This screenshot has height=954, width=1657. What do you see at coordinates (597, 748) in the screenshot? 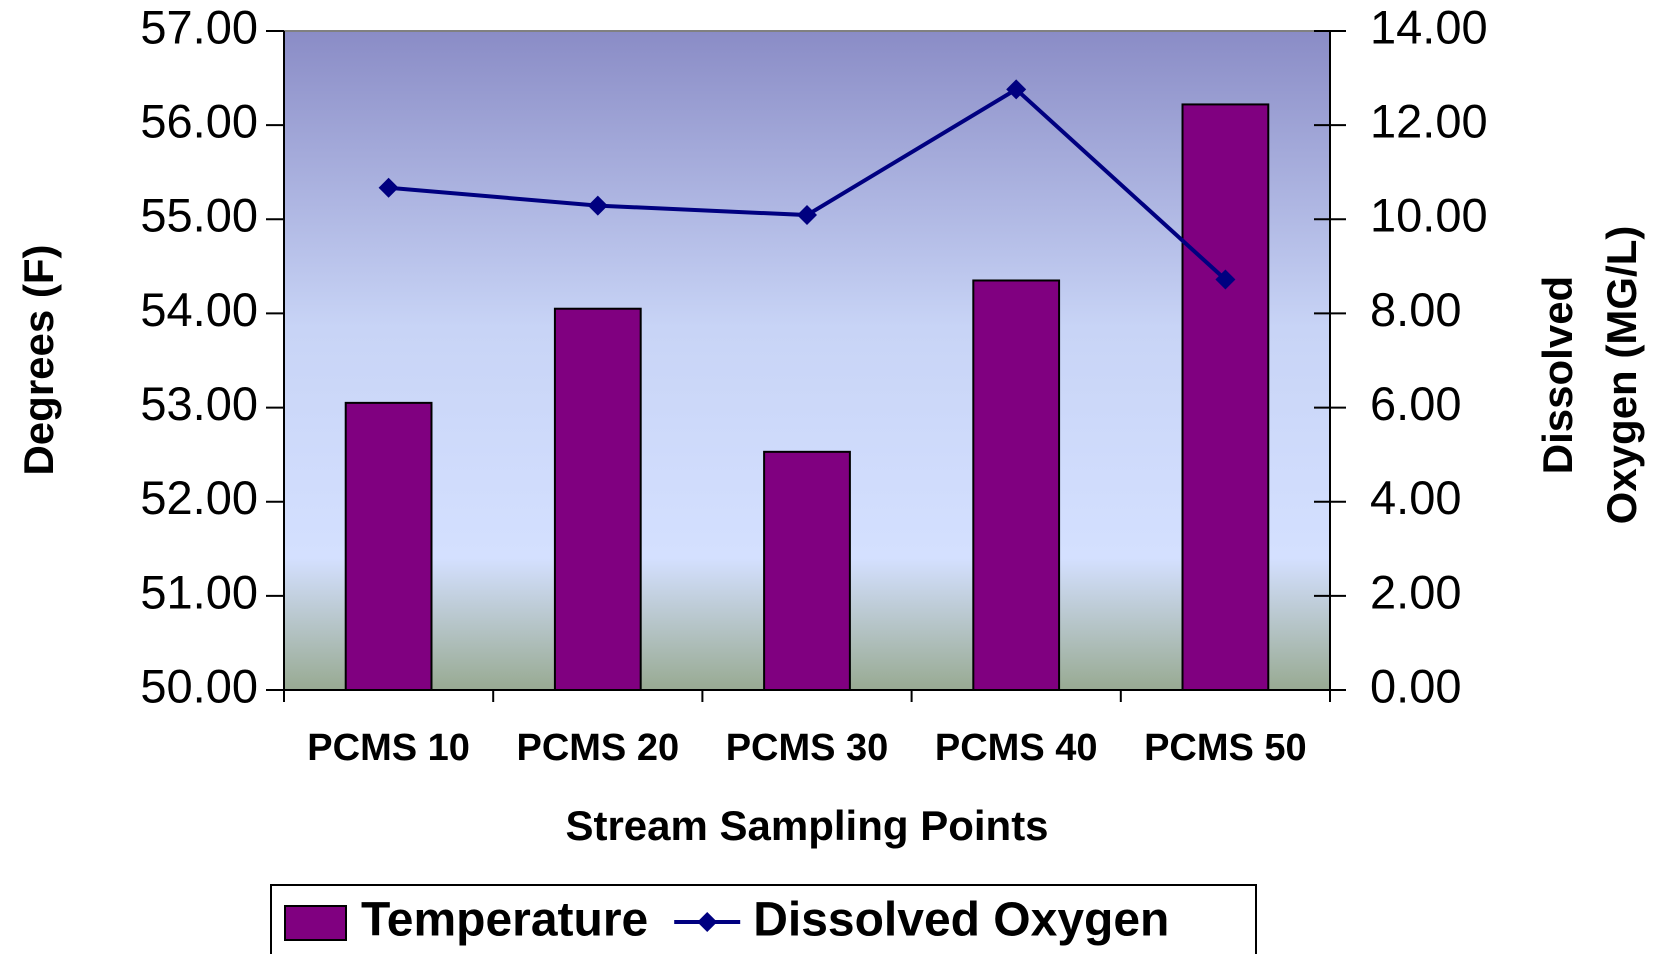
I see `x-tick-label: PCMS 20` at bounding box center [597, 748].